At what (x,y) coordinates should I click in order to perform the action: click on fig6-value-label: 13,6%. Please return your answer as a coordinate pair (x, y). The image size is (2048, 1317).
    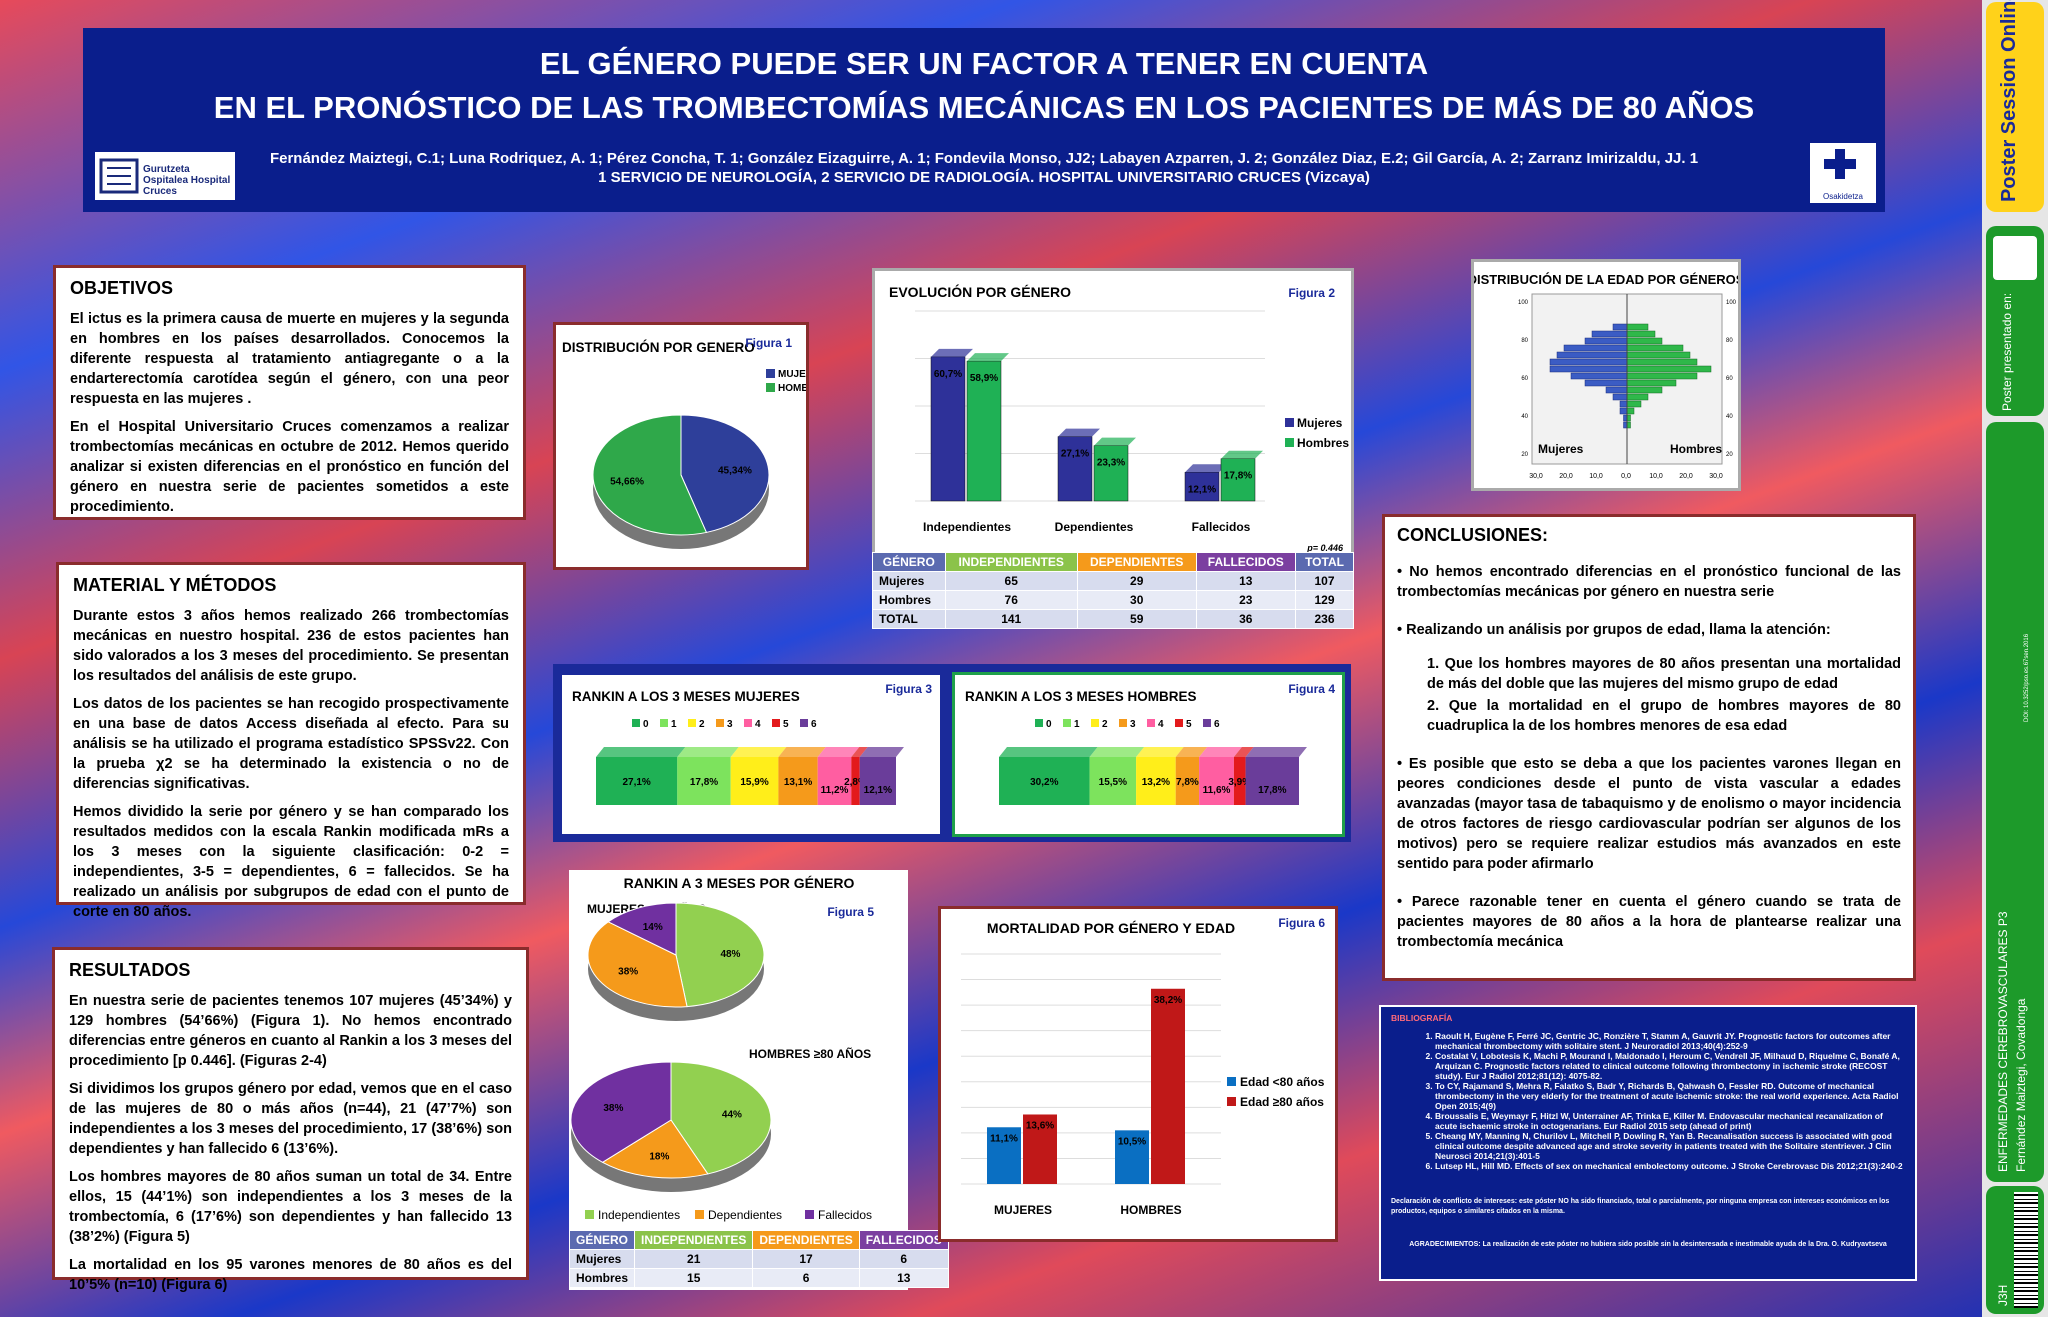
    Looking at the image, I should click on (1040, 1125).